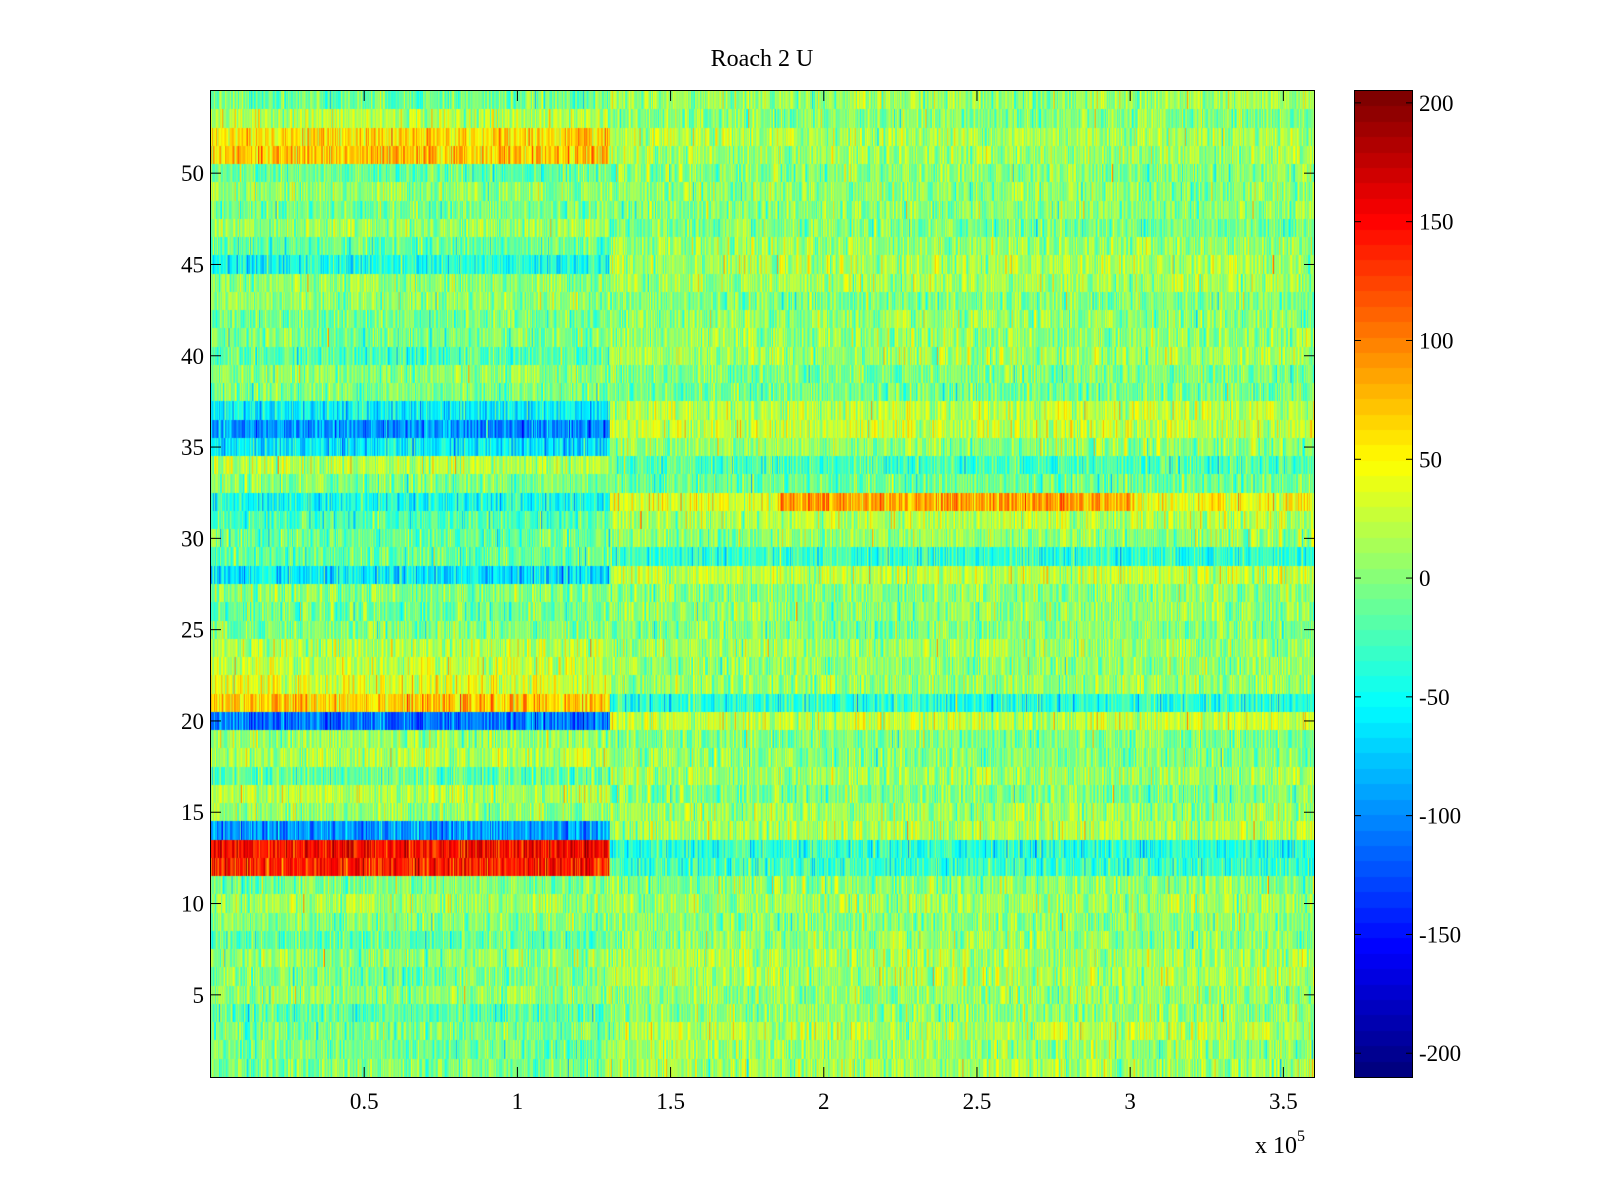  What do you see at coordinates (192, 356) in the screenshot?
I see `y-tick-label: 40` at bounding box center [192, 356].